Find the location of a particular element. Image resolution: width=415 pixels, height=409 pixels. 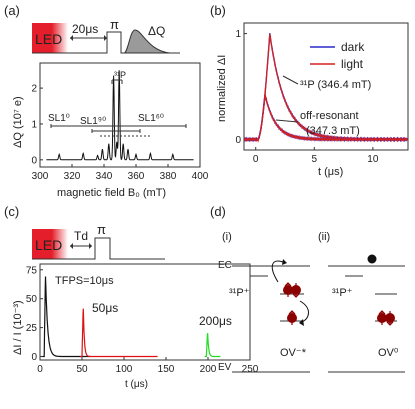

dq-label: ΔQ is located at coordinates (156, 31).